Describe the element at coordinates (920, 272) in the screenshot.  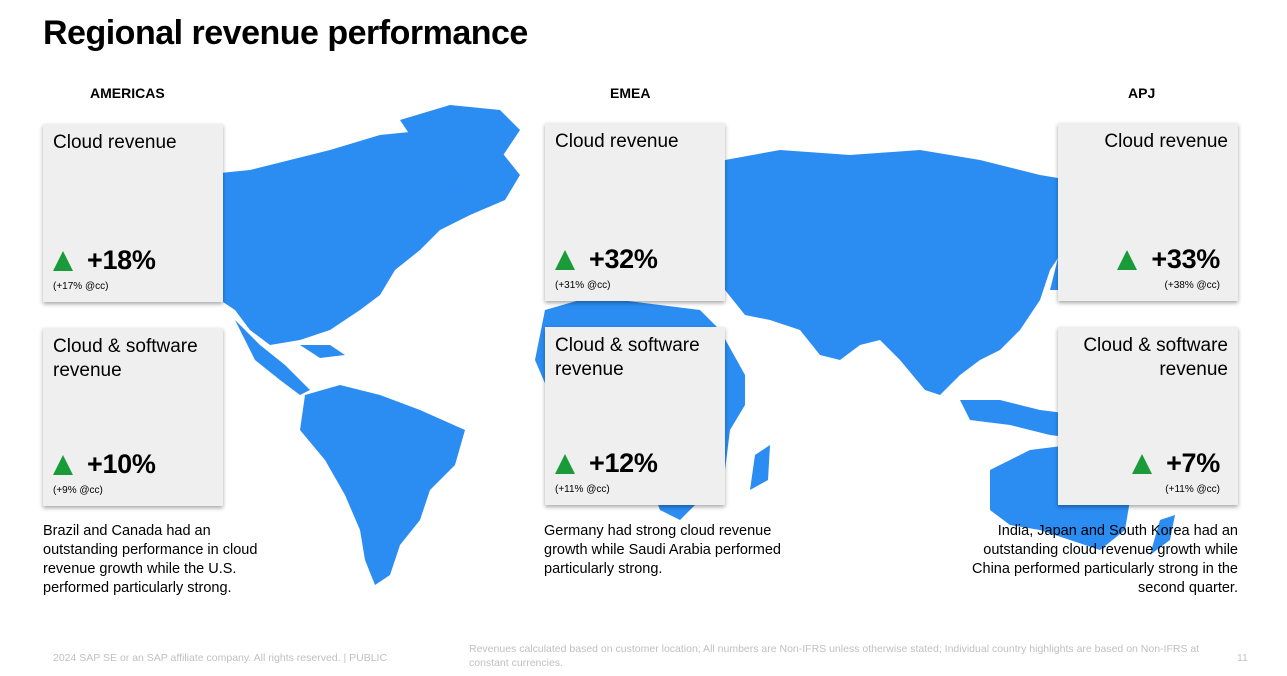
I see `asia-shape` at that location.